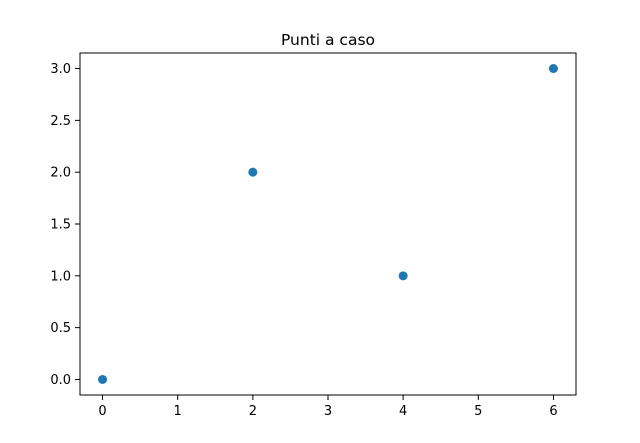 This screenshot has width=640, height=443. What do you see at coordinates (328, 411) in the screenshot?
I see `x-tick-label: 3` at bounding box center [328, 411].